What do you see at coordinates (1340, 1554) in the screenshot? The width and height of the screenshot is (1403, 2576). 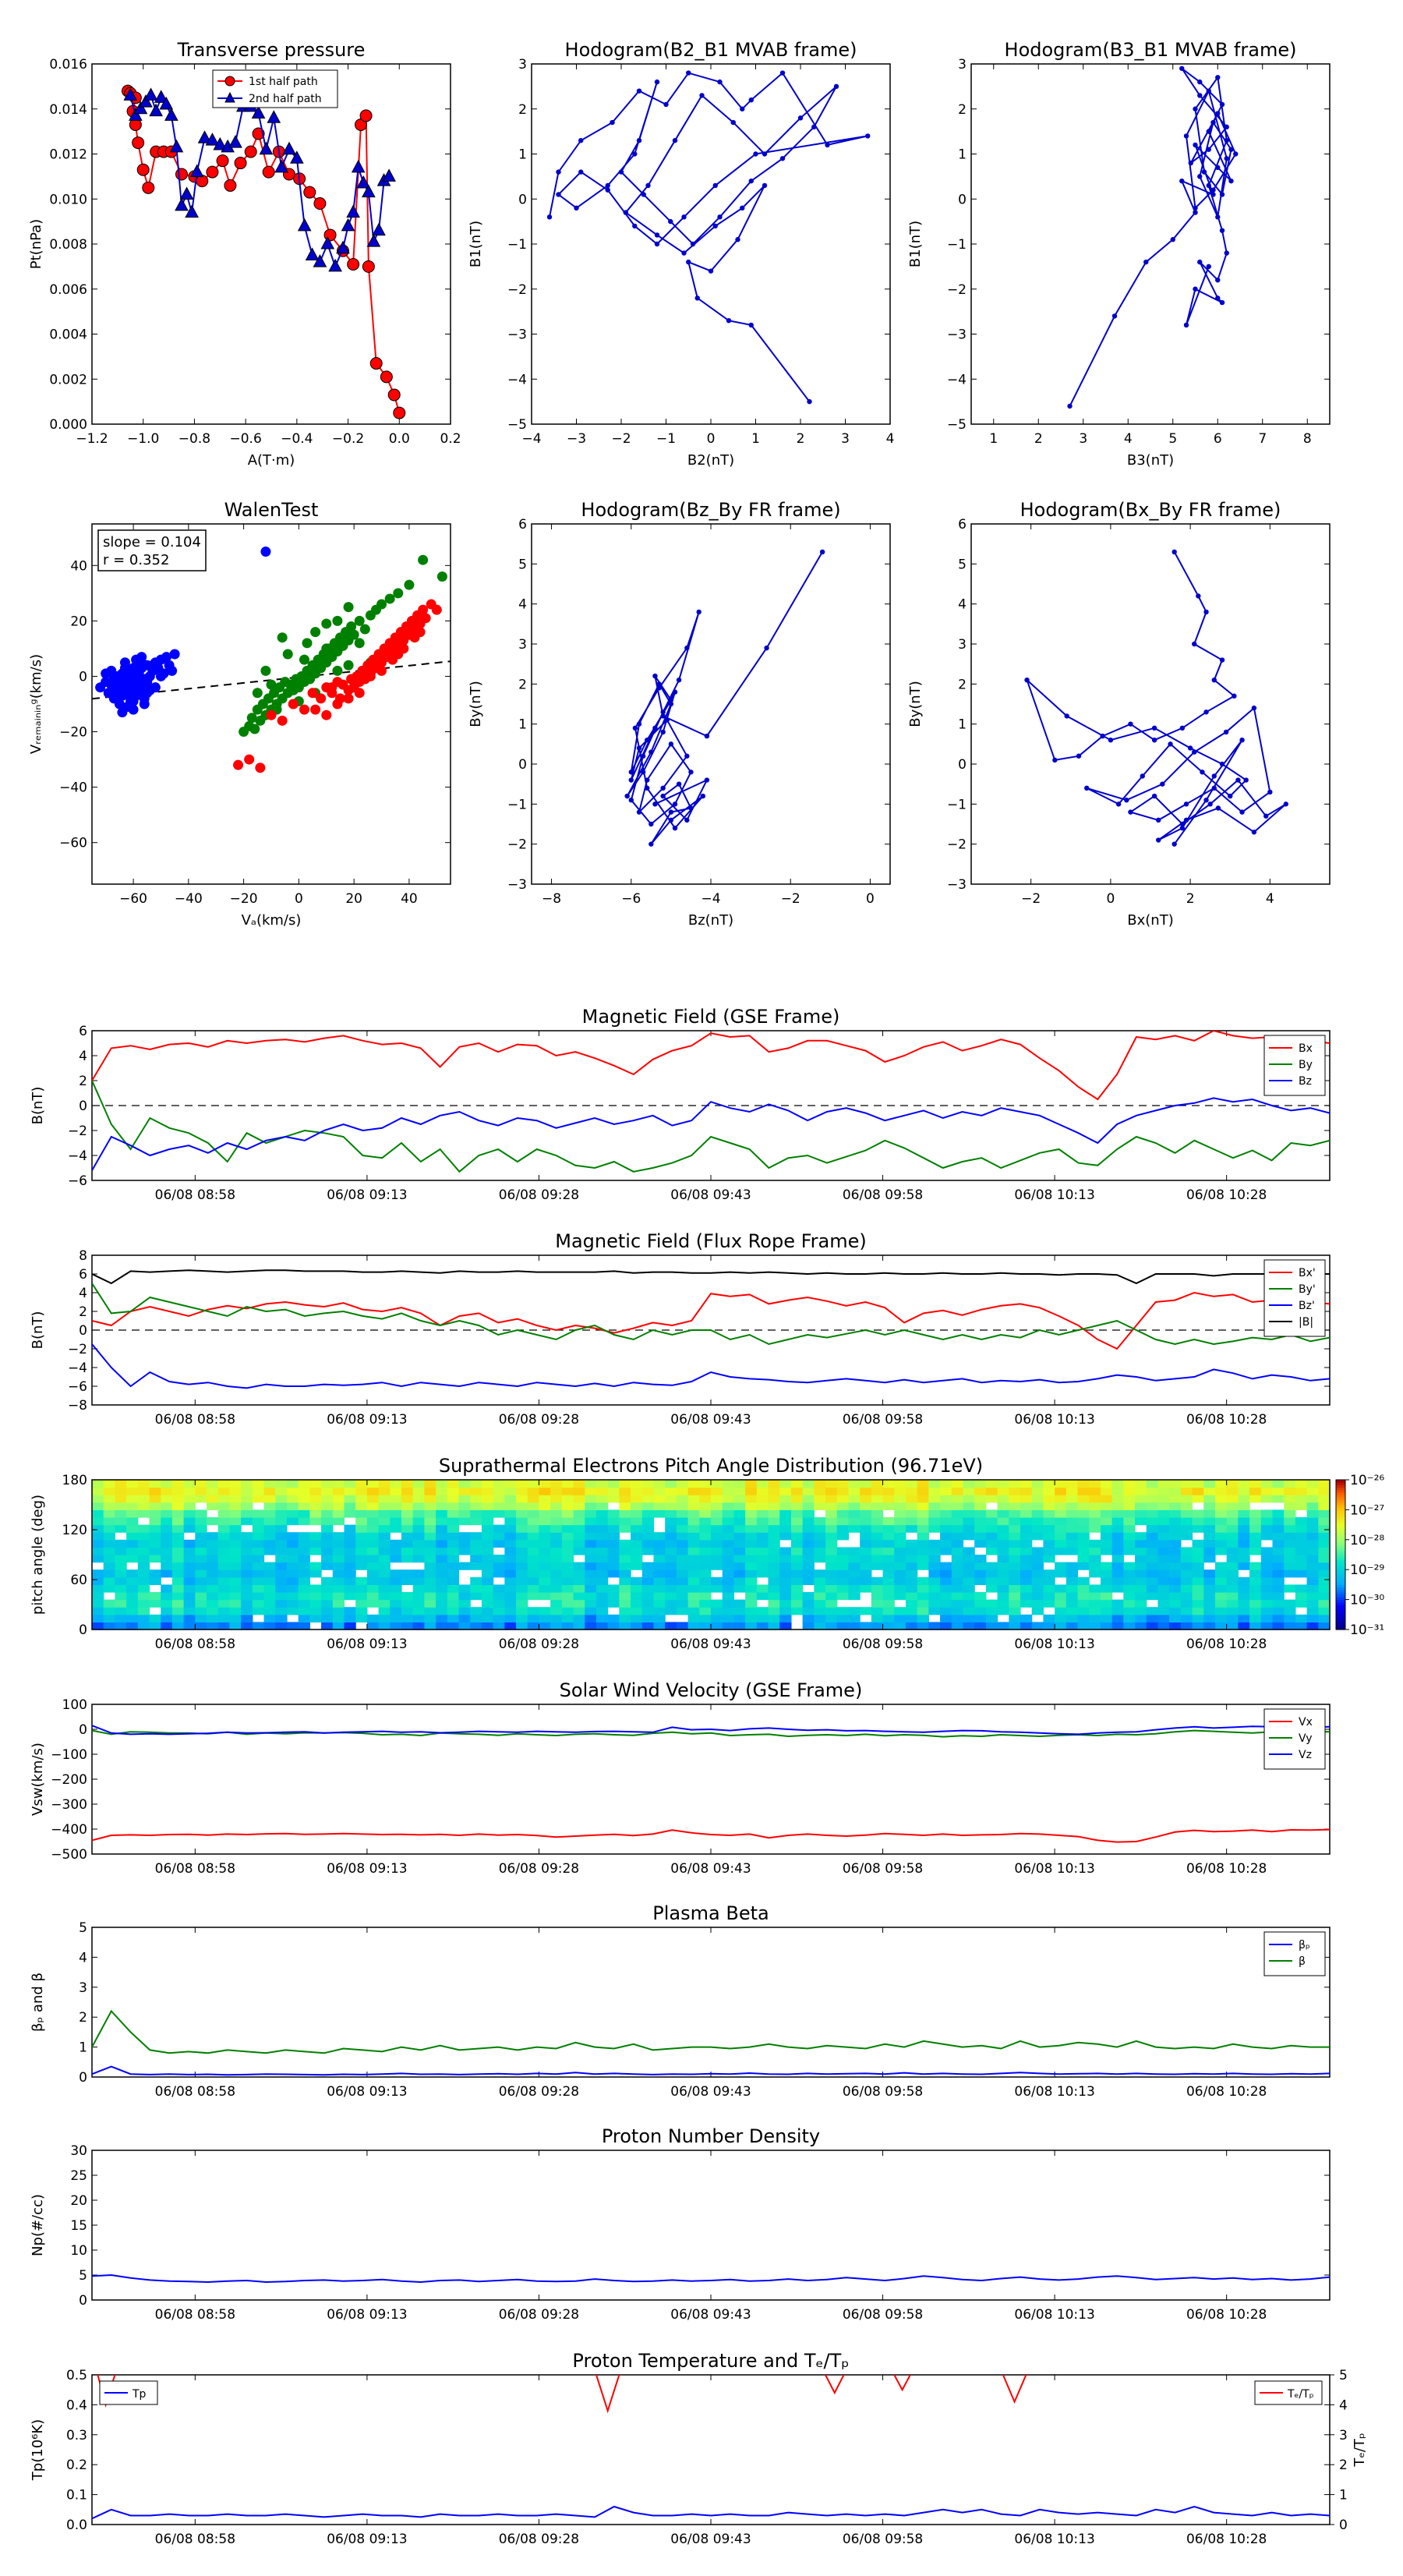 I see `colorbar-frame` at bounding box center [1340, 1554].